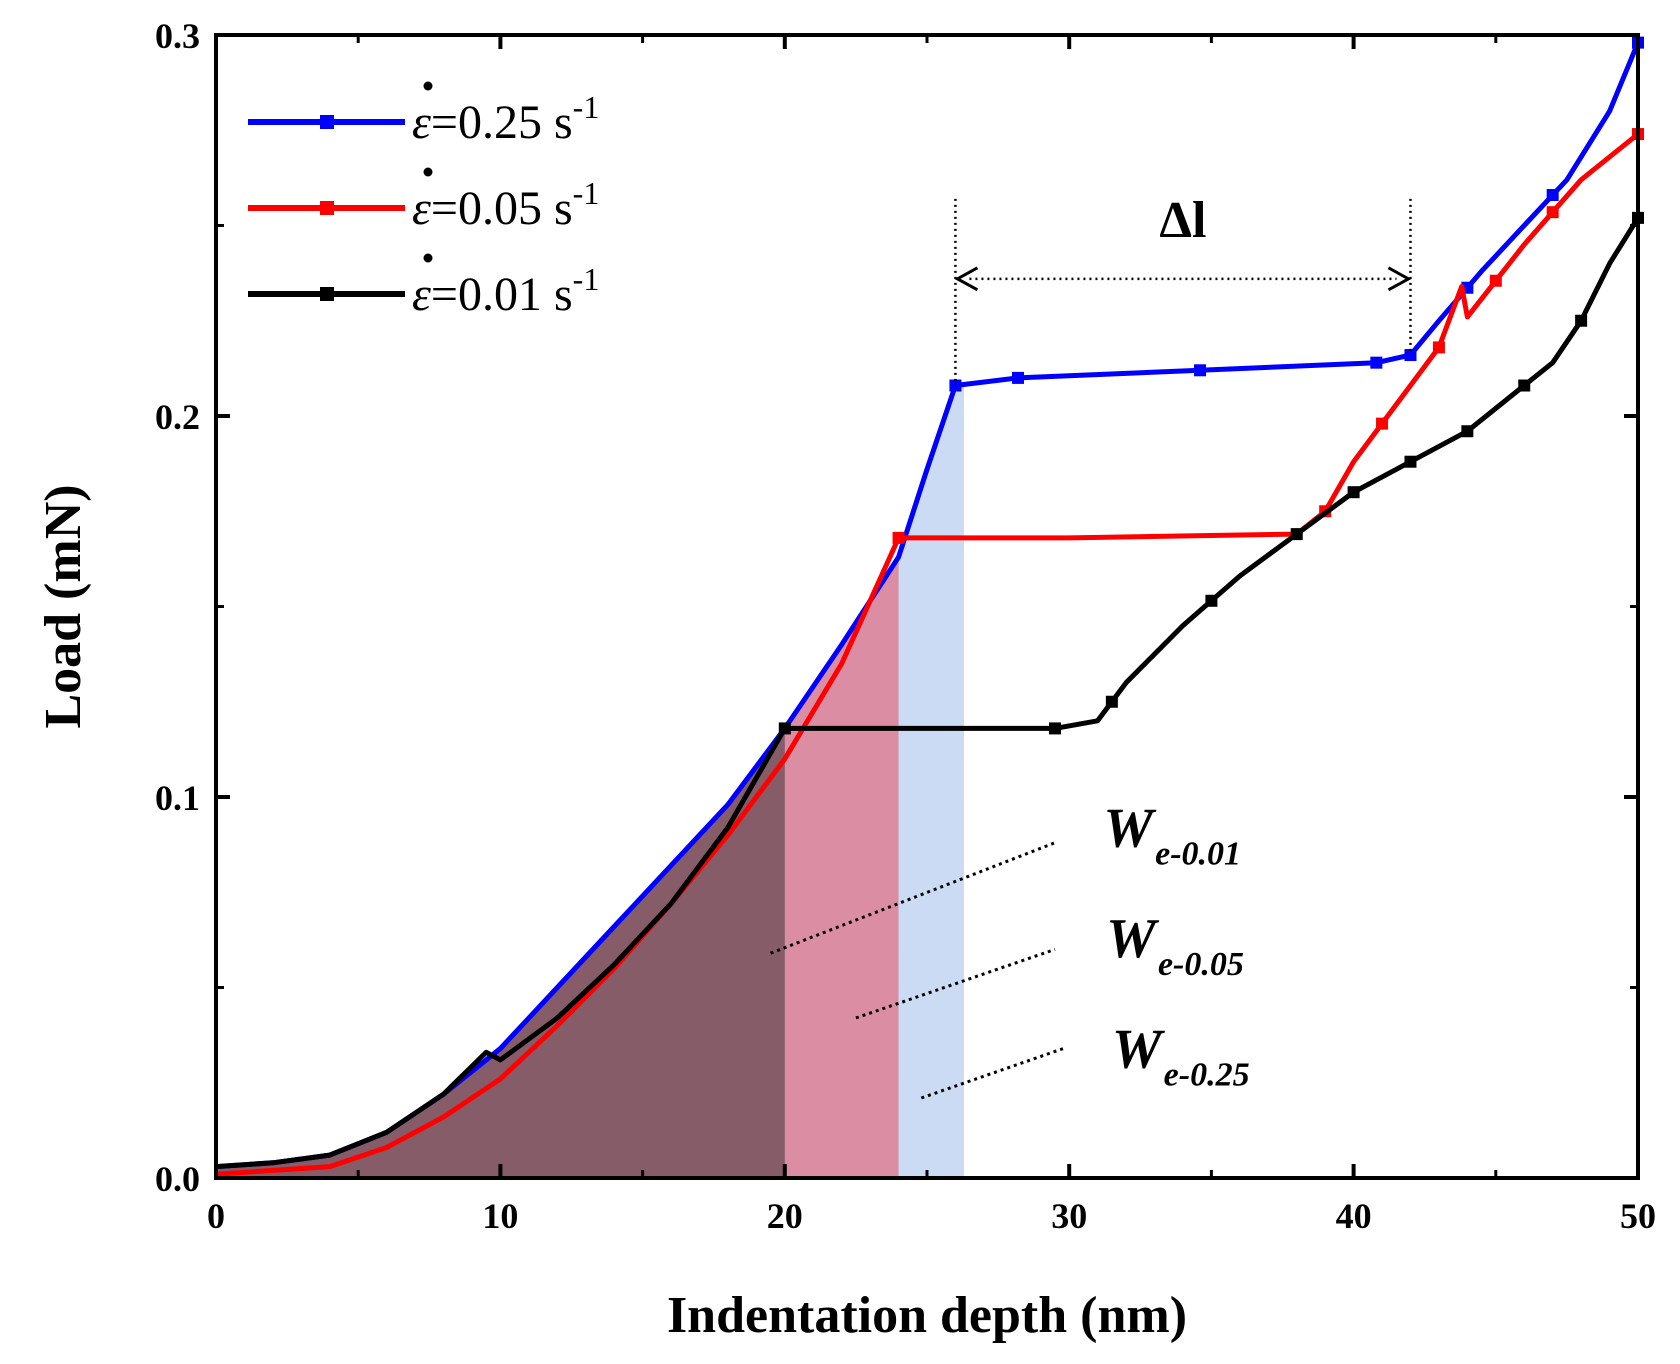 The width and height of the screenshot is (1680, 1364). I want to click on delta-l-label: Δl, so click(1182, 220).